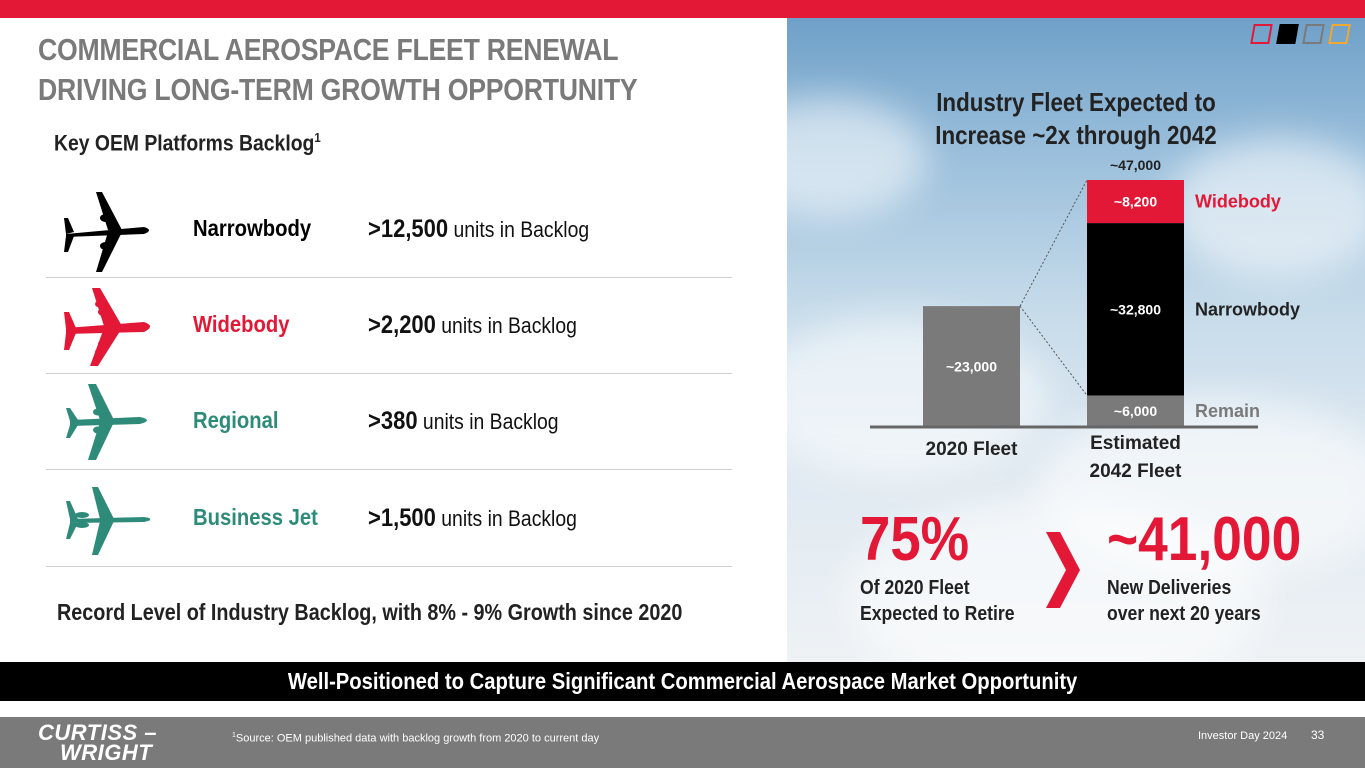 Image resolution: width=1365 pixels, height=768 pixels. I want to click on page-title-line2: DRIVING LONG-TERM GROWTH OPPORTUNITY, so click(338, 89).